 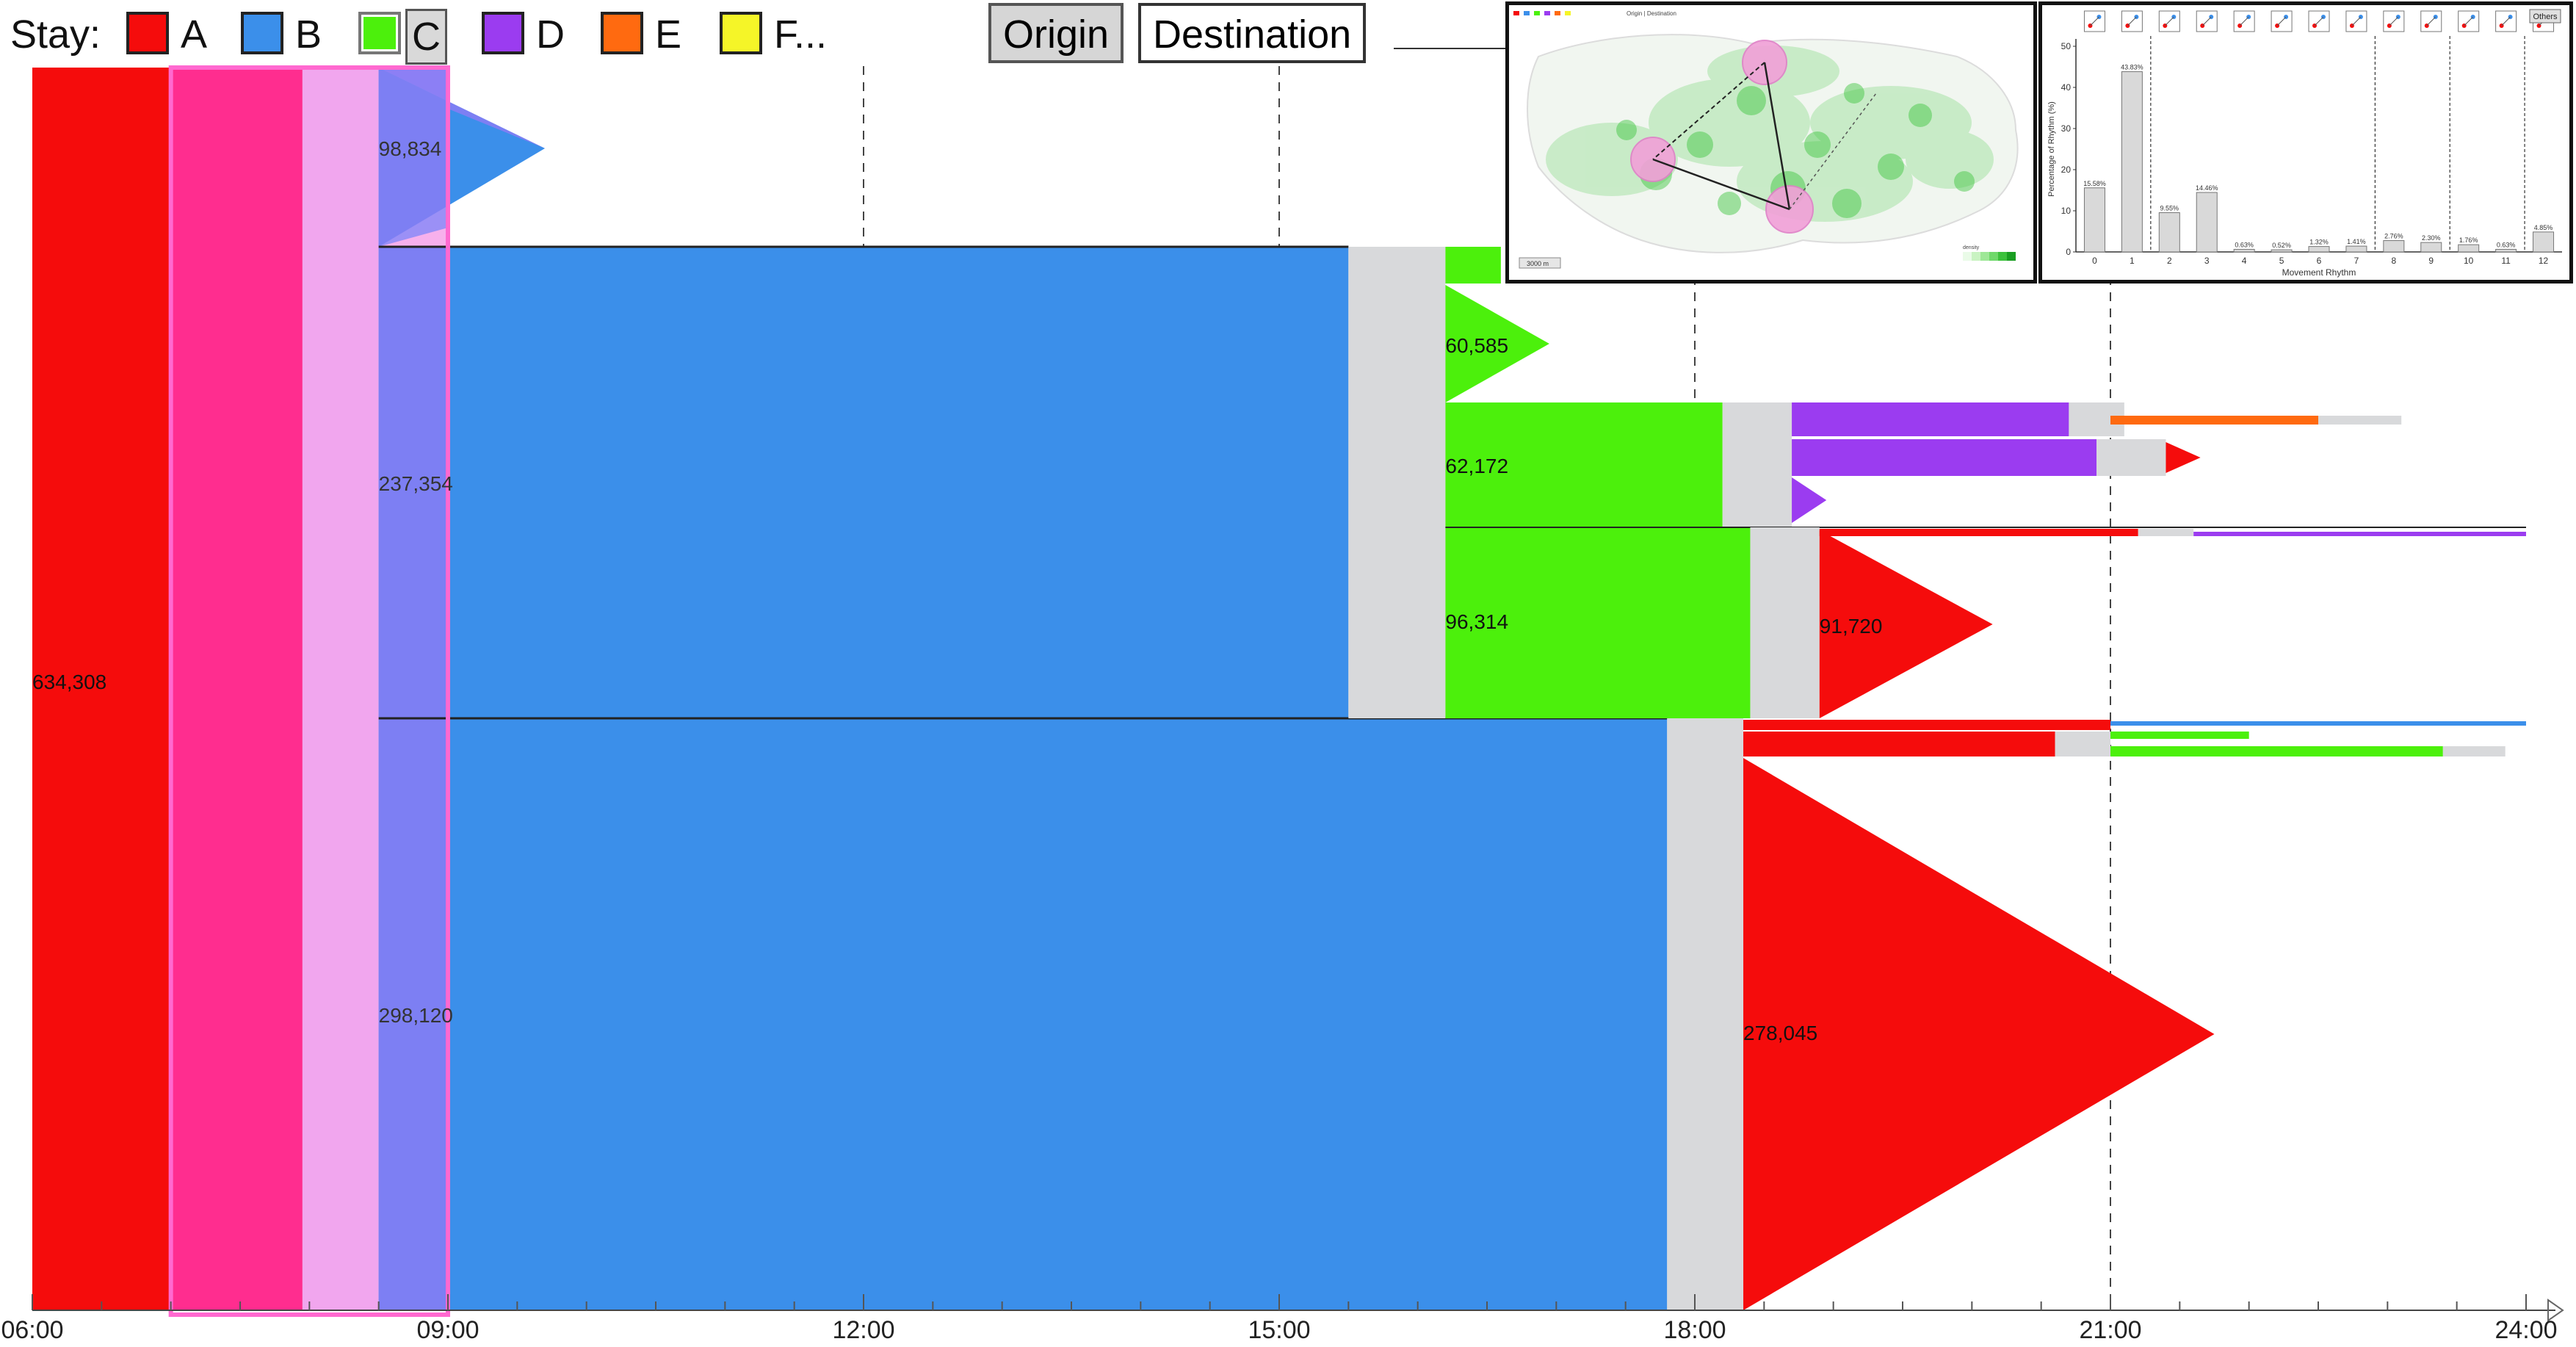 What do you see at coordinates (2244, 244) in the screenshot?
I see `rhythm-bar-value: 0.63%` at bounding box center [2244, 244].